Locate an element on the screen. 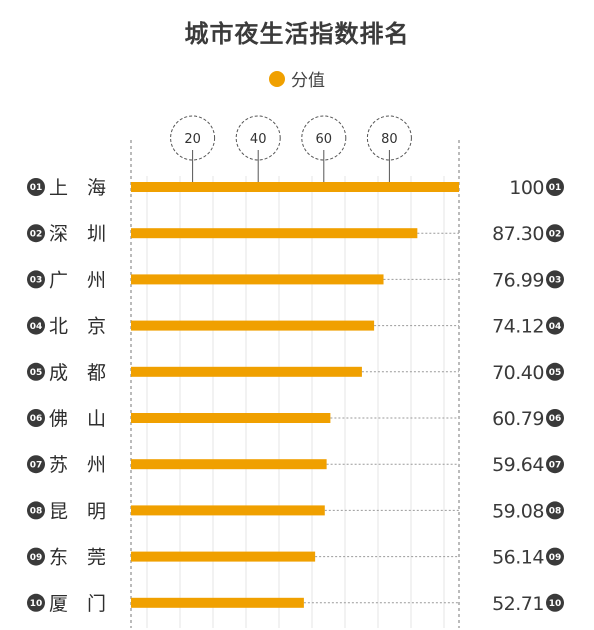 The width and height of the screenshot is (594, 630). rank-number: 09 is located at coordinates (36, 558).